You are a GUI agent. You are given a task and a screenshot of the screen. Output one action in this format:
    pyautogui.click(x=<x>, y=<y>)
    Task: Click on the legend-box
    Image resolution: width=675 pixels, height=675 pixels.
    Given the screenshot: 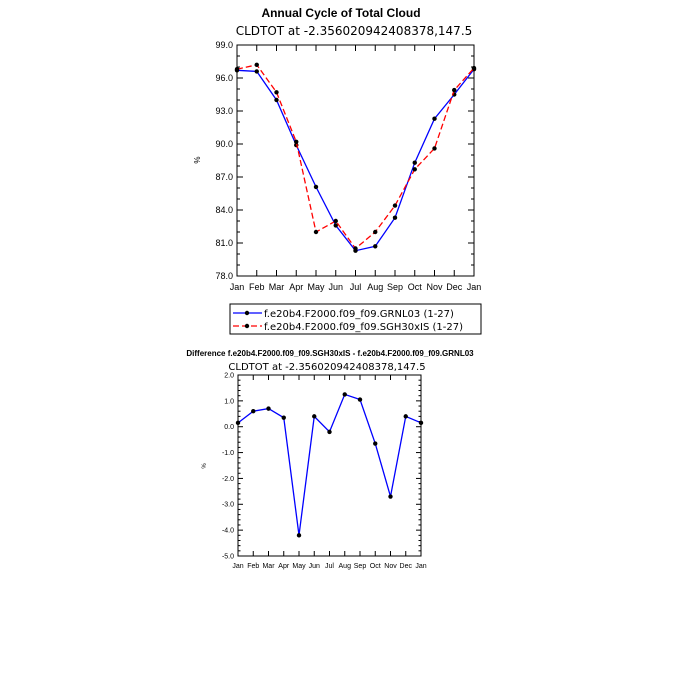 What is the action you would take?
    pyautogui.click(x=355, y=319)
    